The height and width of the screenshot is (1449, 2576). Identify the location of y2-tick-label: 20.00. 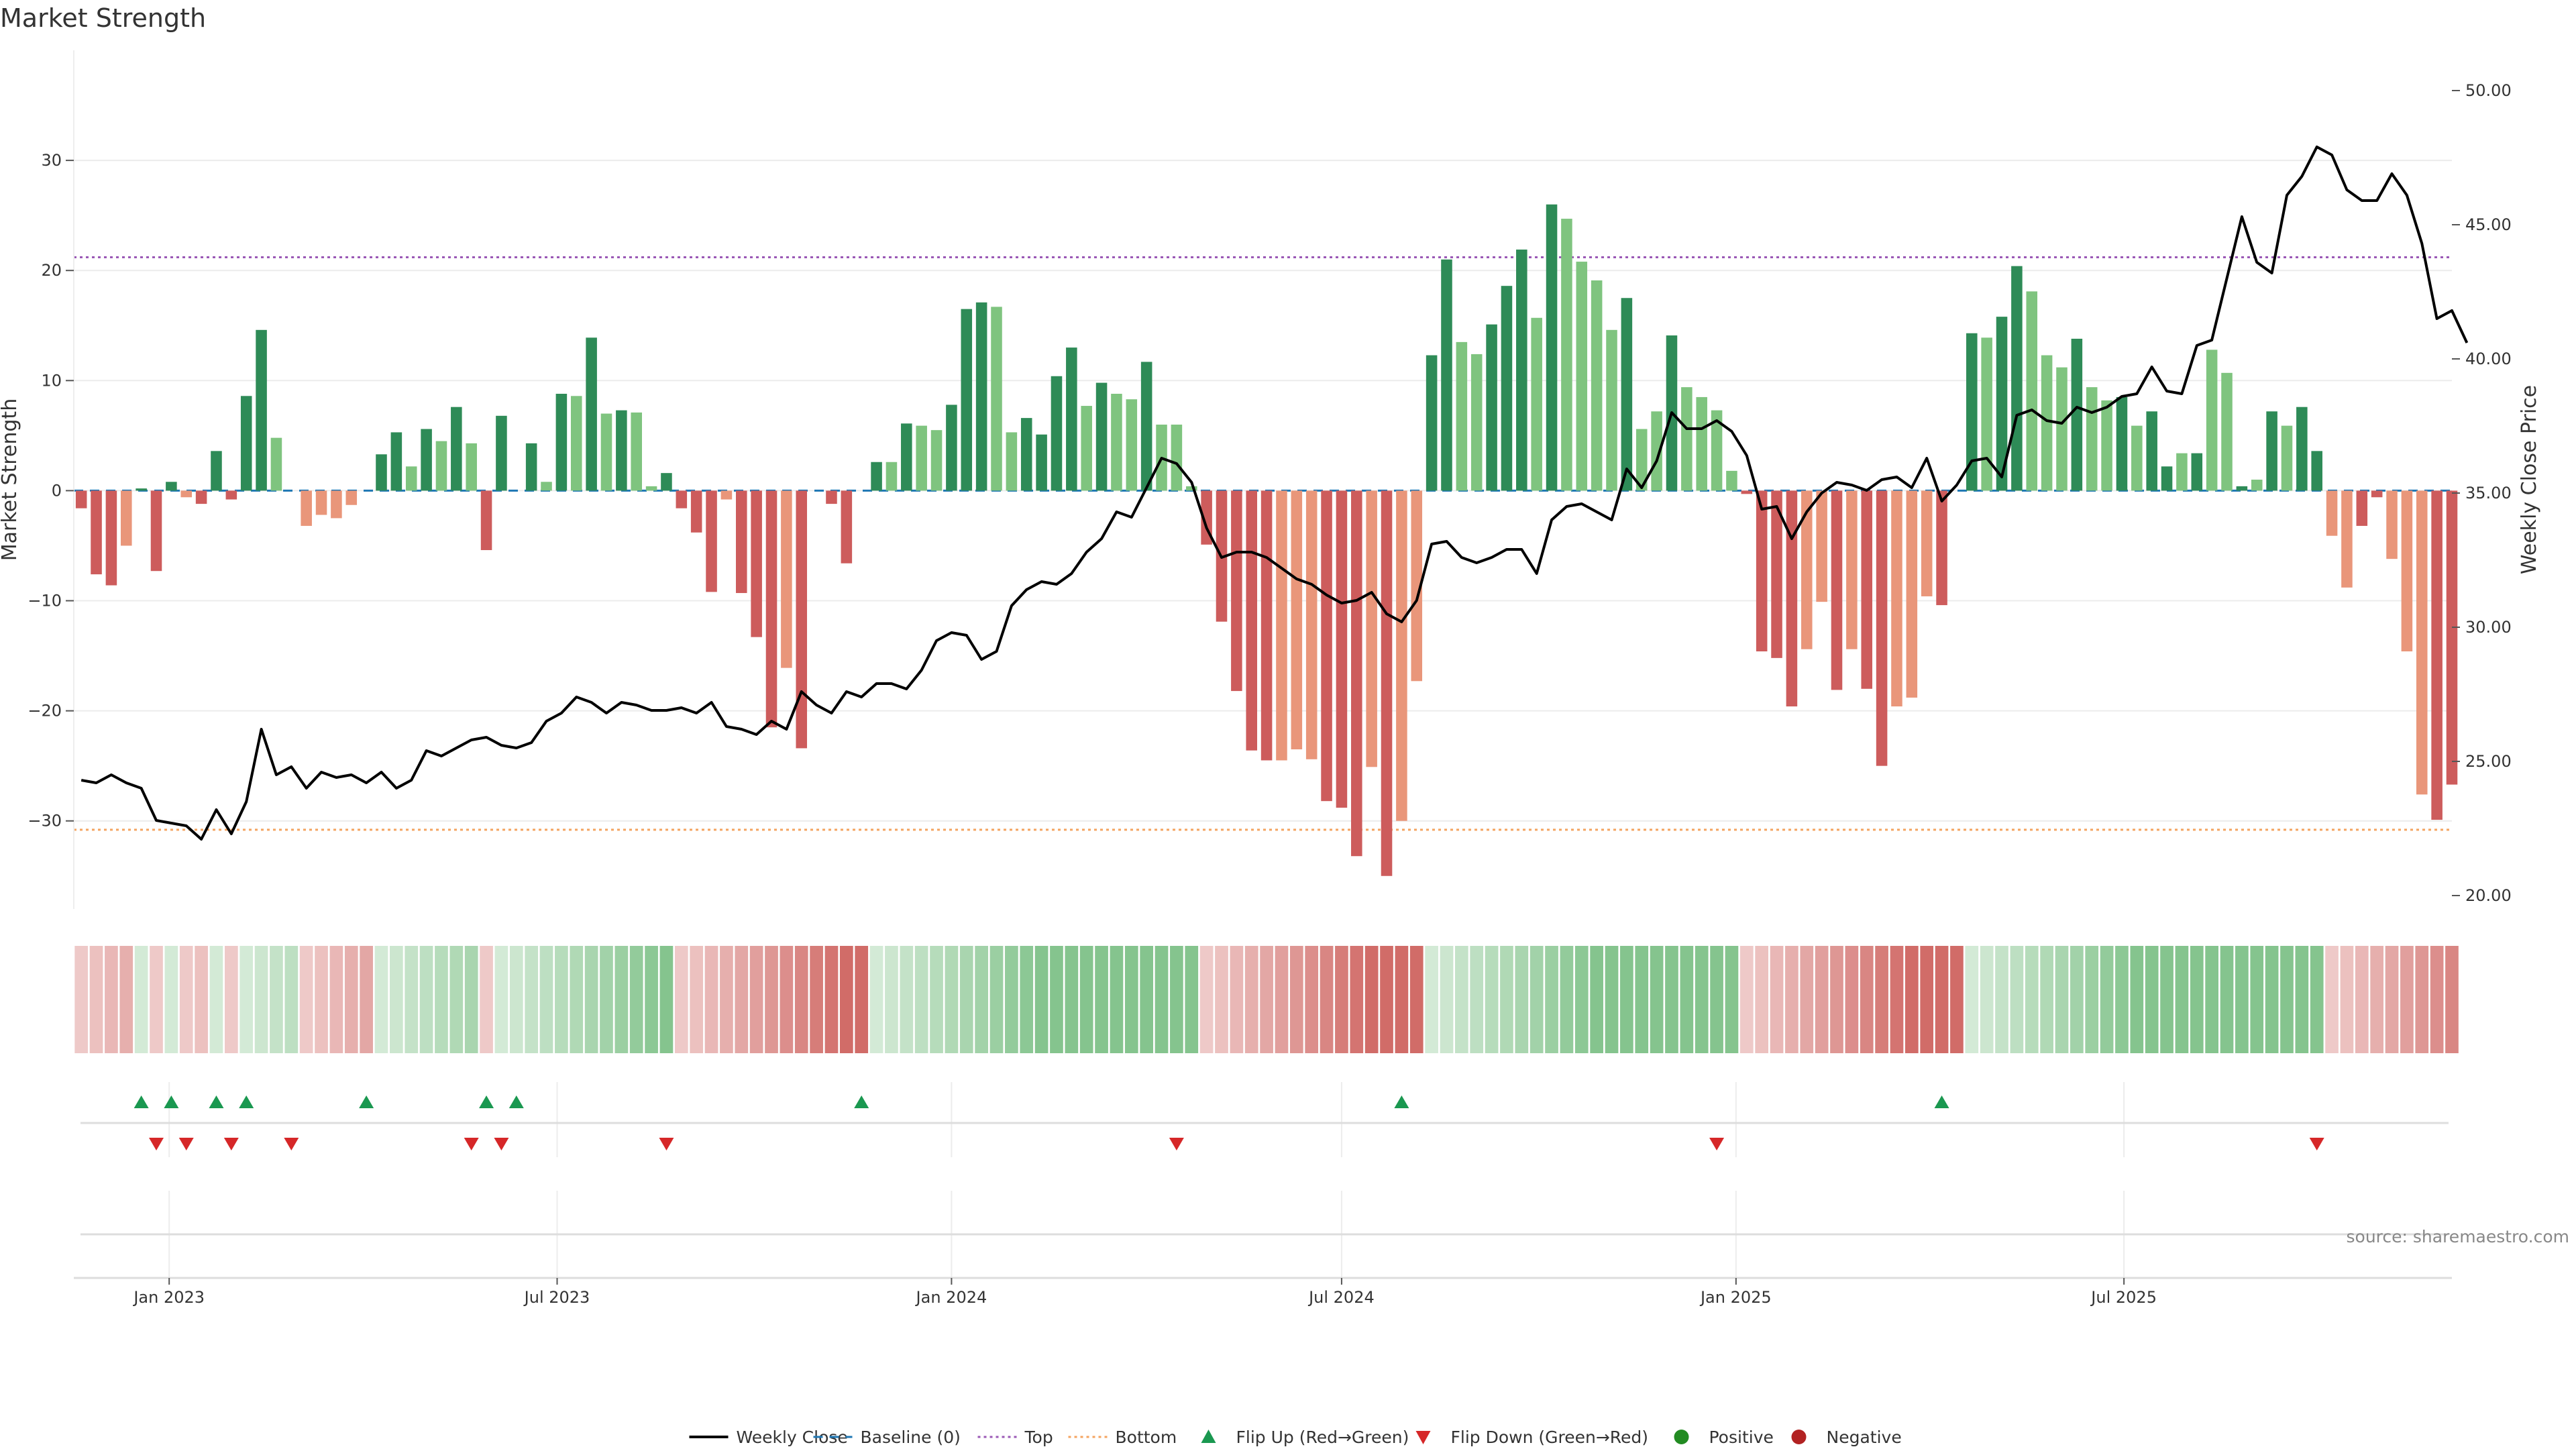
(2488, 895).